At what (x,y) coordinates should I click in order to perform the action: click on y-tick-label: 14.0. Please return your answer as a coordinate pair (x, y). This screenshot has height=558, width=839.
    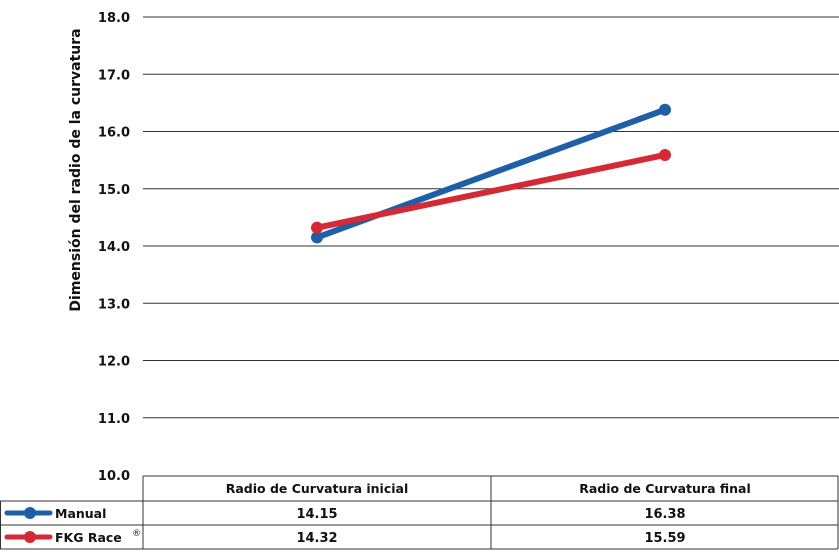
    Looking at the image, I should click on (114, 247).